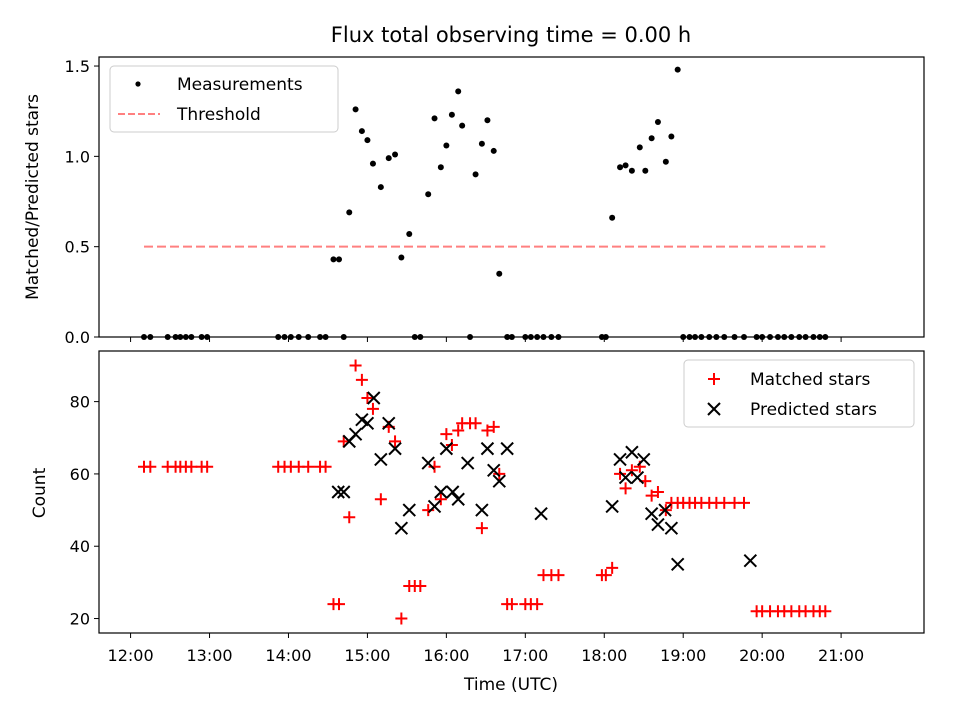 The image size is (960, 720). I want to click on x-tick-label: 12:00, so click(131, 655).